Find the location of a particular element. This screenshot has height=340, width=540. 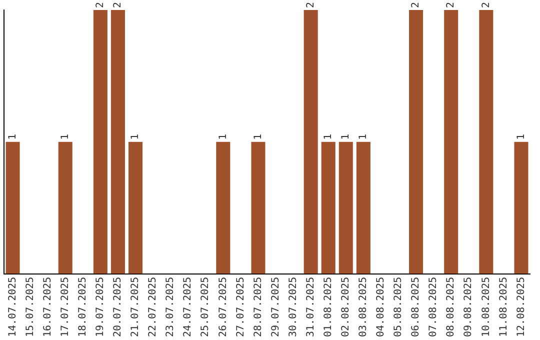

x-tick-label: 31.07.2025 is located at coordinates (310, 307).